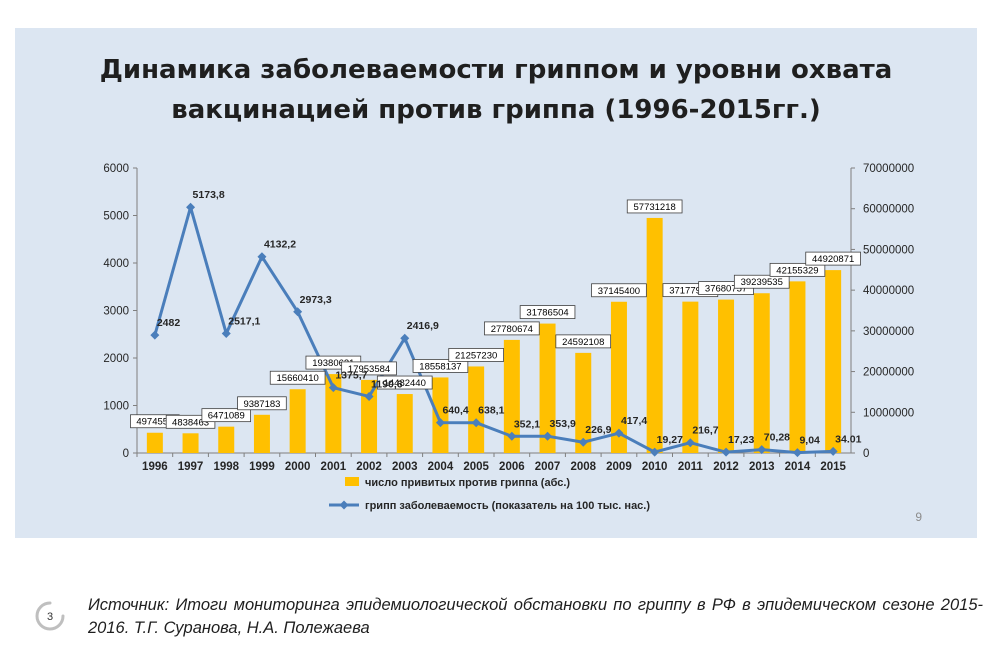  What do you see at coordinates (496, 110) in the screenshot?
I see `chart-title-line-2: вакцинацией против гриппа (1996-2015гг.)` at bounding box center [496, 110].